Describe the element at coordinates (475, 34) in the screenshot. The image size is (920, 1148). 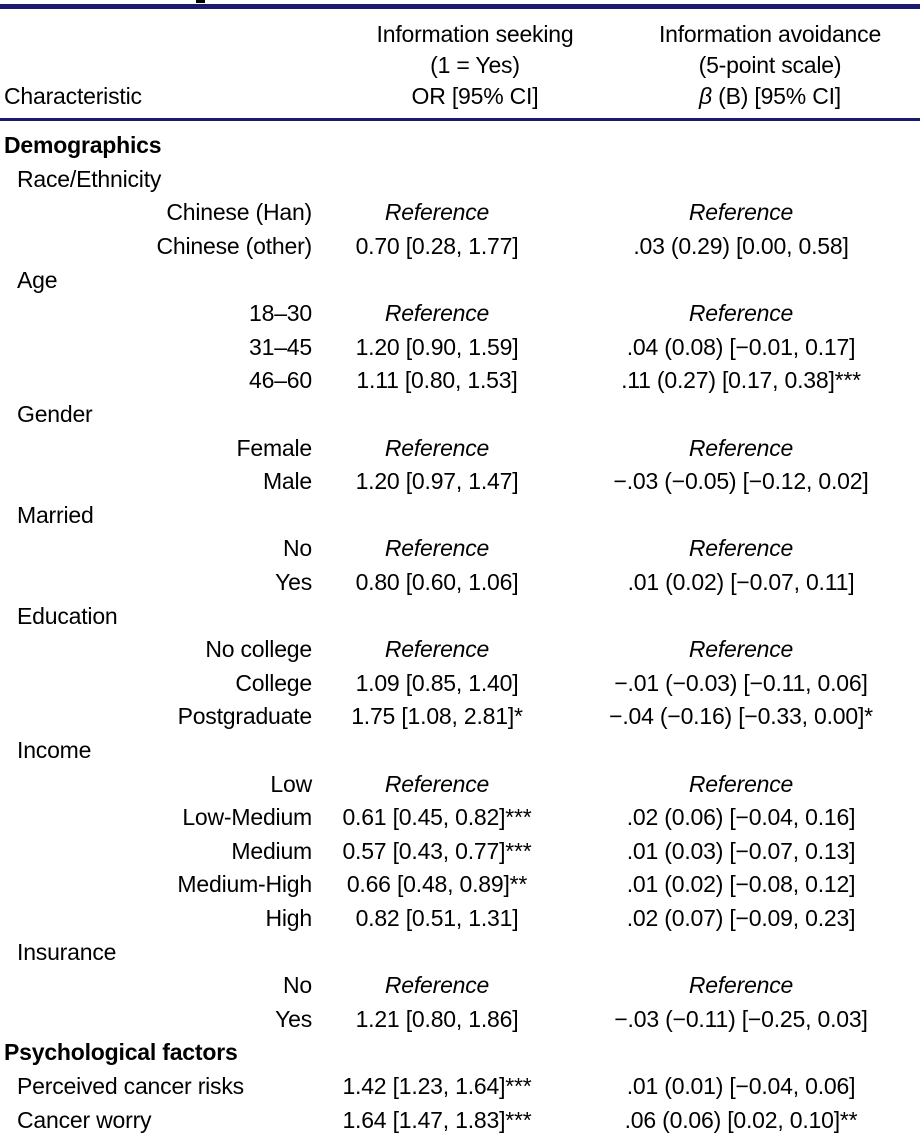
I see `column-header-seeking-title: Information seeking` at that location.